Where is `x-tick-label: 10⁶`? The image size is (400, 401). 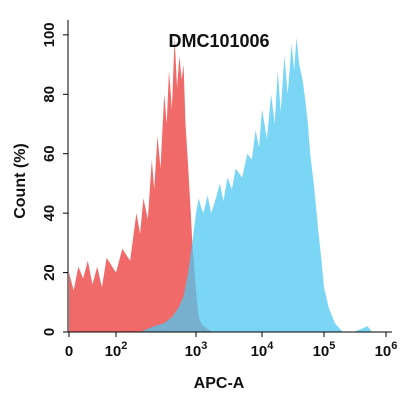 x-tick-label: 10⁶ is located at coordinates (386, 350).